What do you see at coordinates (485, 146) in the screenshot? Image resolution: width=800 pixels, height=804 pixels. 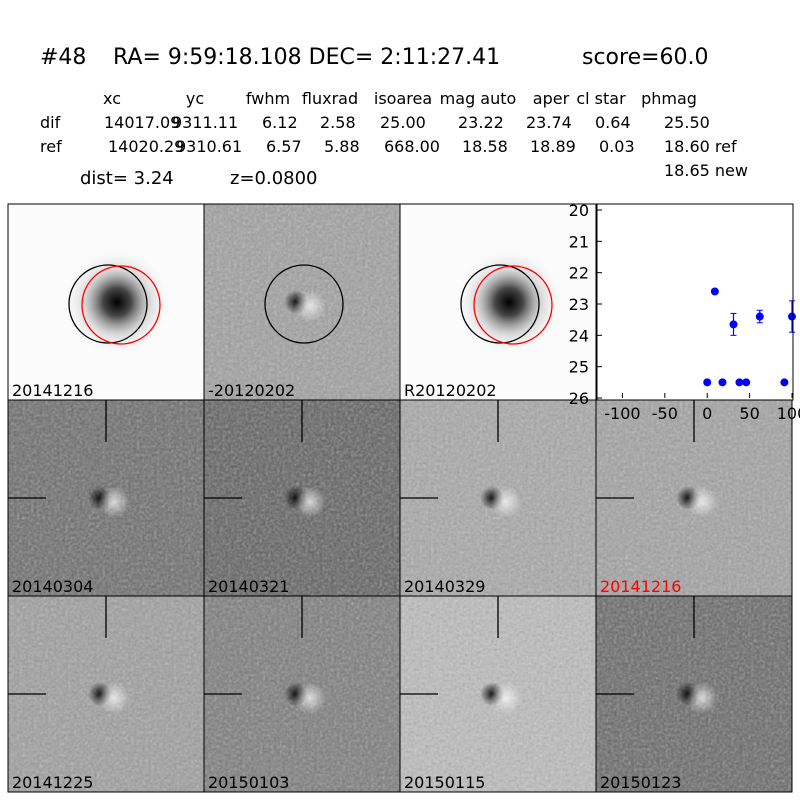 I see `table-cell: 18.58` at bounding box center [485, 146].